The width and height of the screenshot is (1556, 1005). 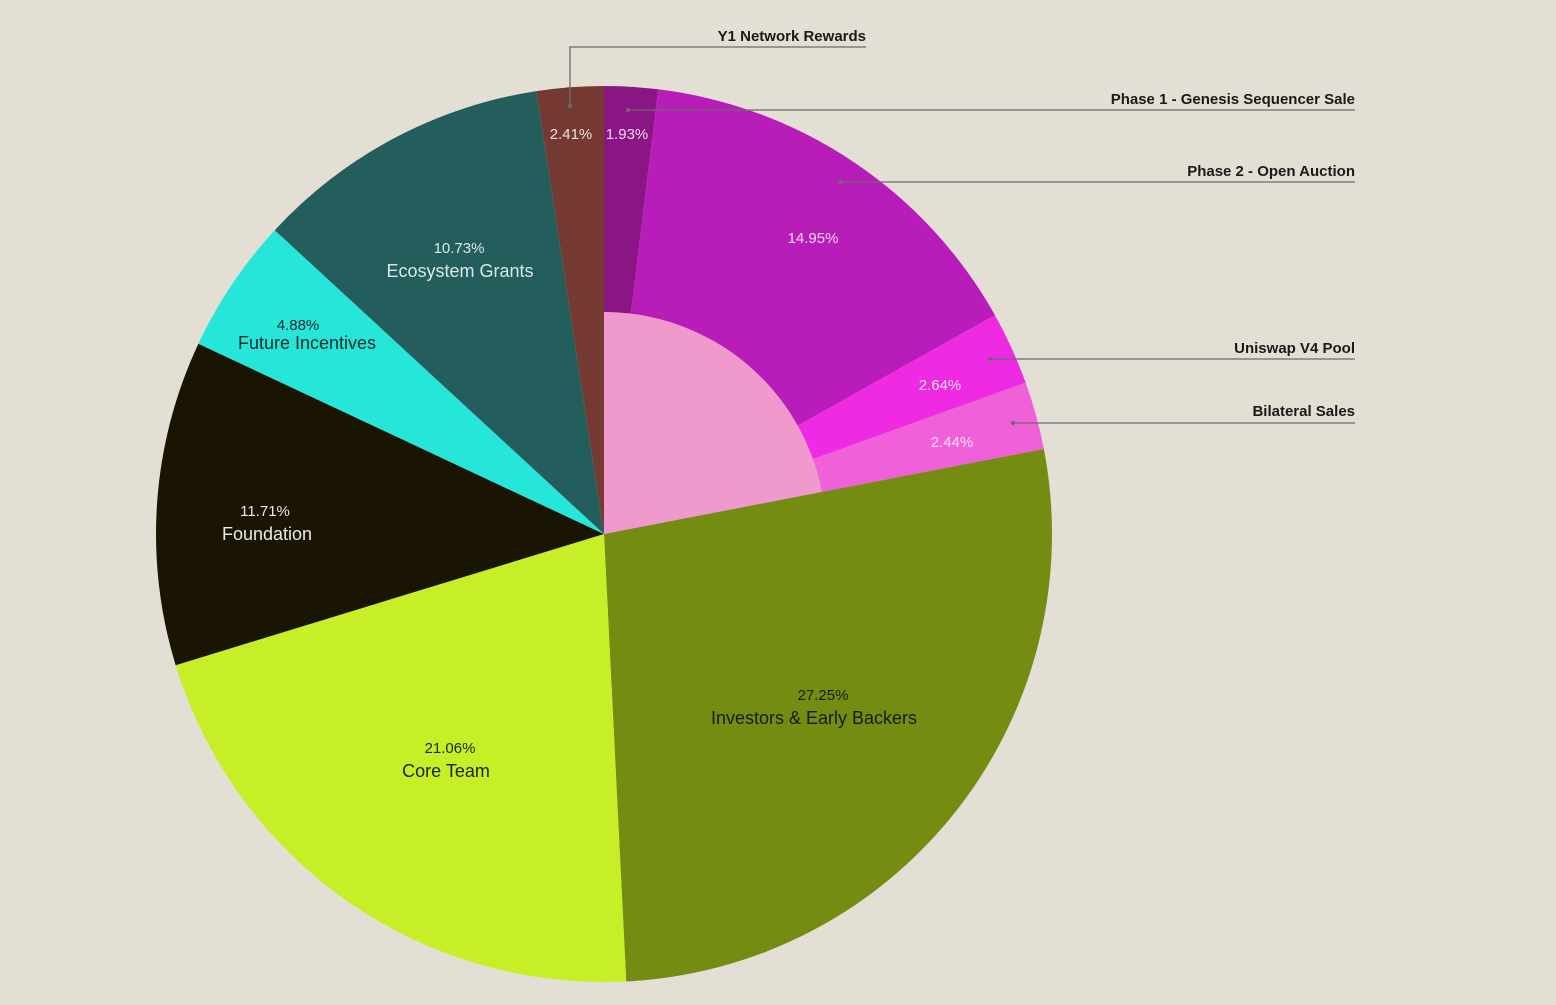 What do you see at coordinates (840, 182) in the screenshot?
I see `leader-dot-phase-2-open-auction` at bounding box center [840, 182].